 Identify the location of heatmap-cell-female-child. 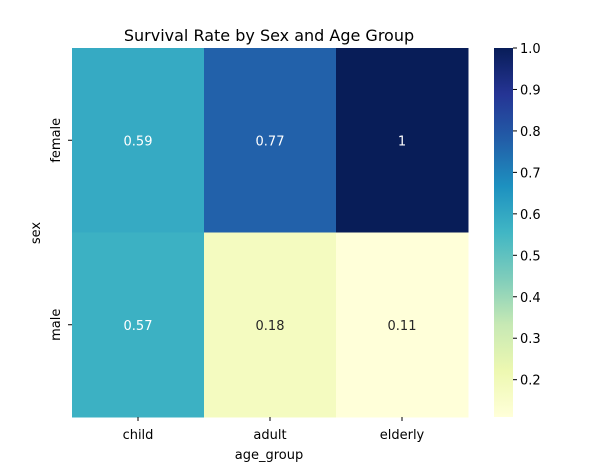
(138, 140).